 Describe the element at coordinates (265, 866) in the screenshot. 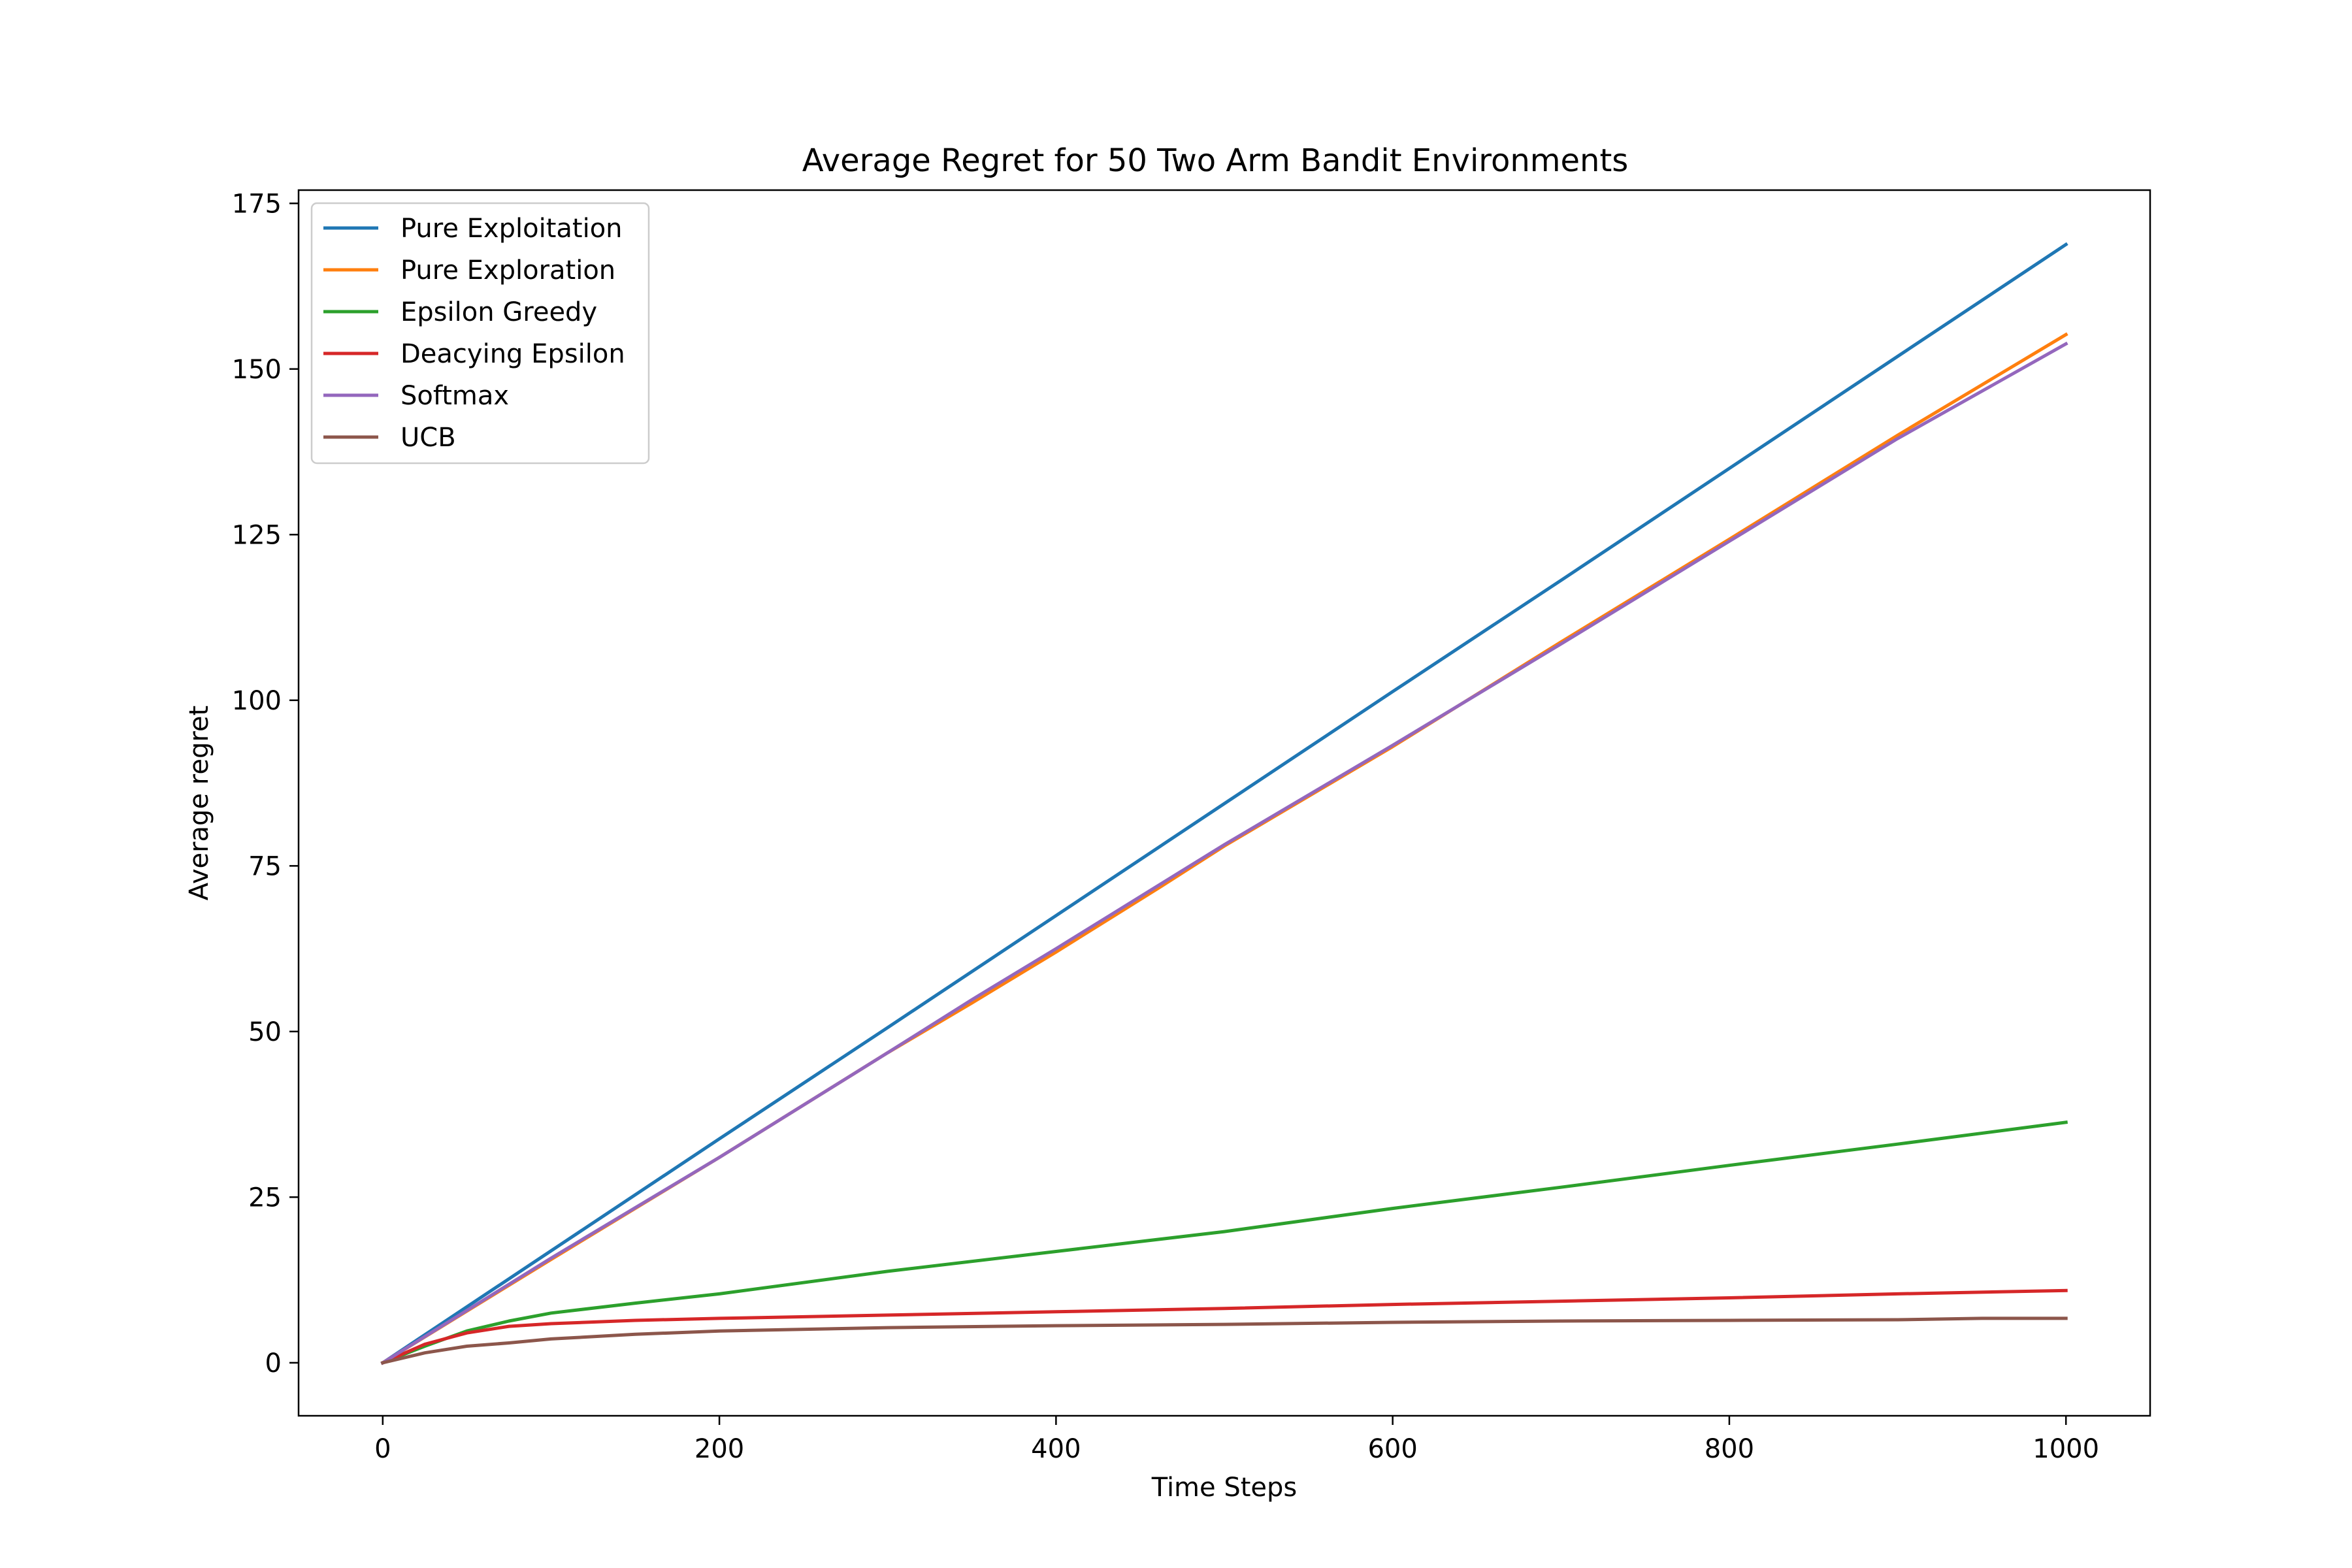

I see `y-tick-label: 75` at that location.